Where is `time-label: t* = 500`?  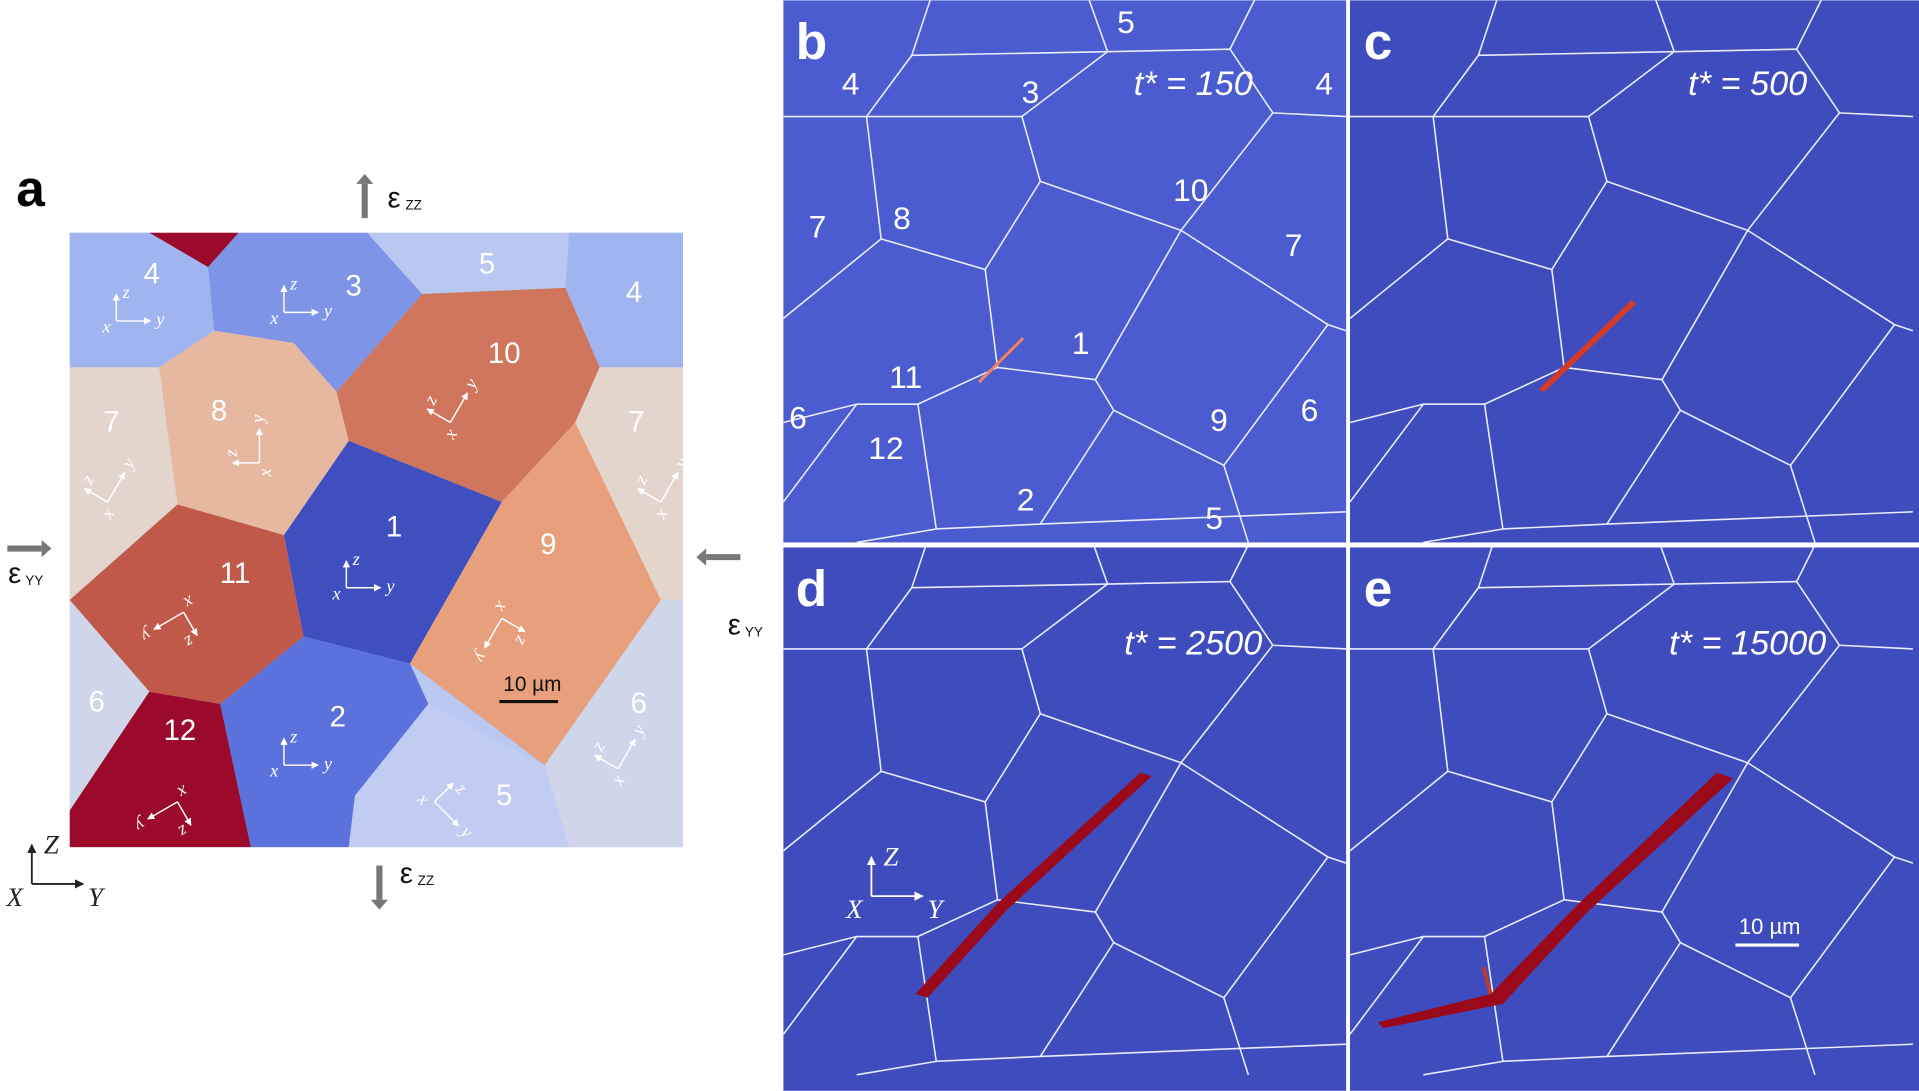 time-label: t* = 500 is located at coordinates (1747, 84).